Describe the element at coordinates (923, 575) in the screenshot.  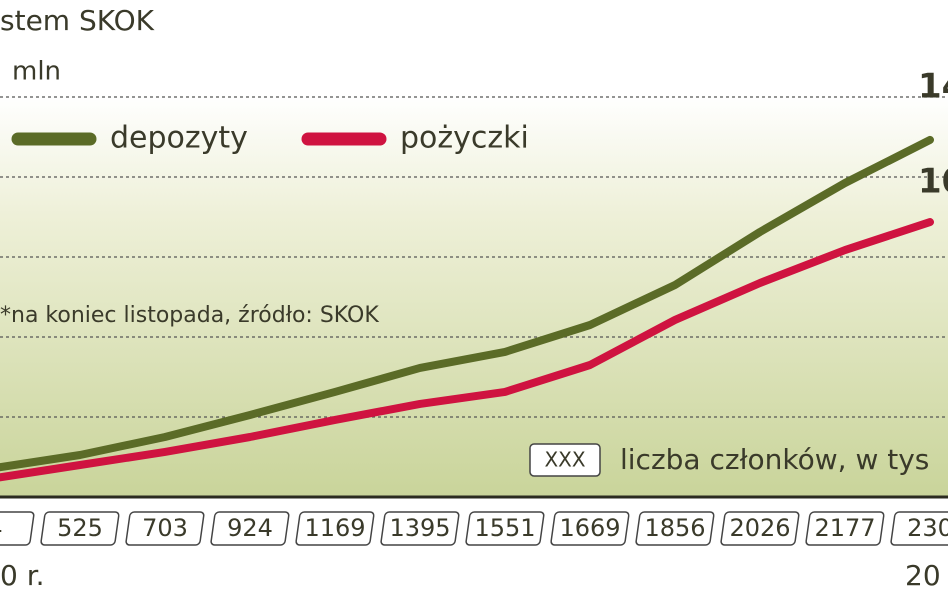
I see `period-label: 20` at that location.